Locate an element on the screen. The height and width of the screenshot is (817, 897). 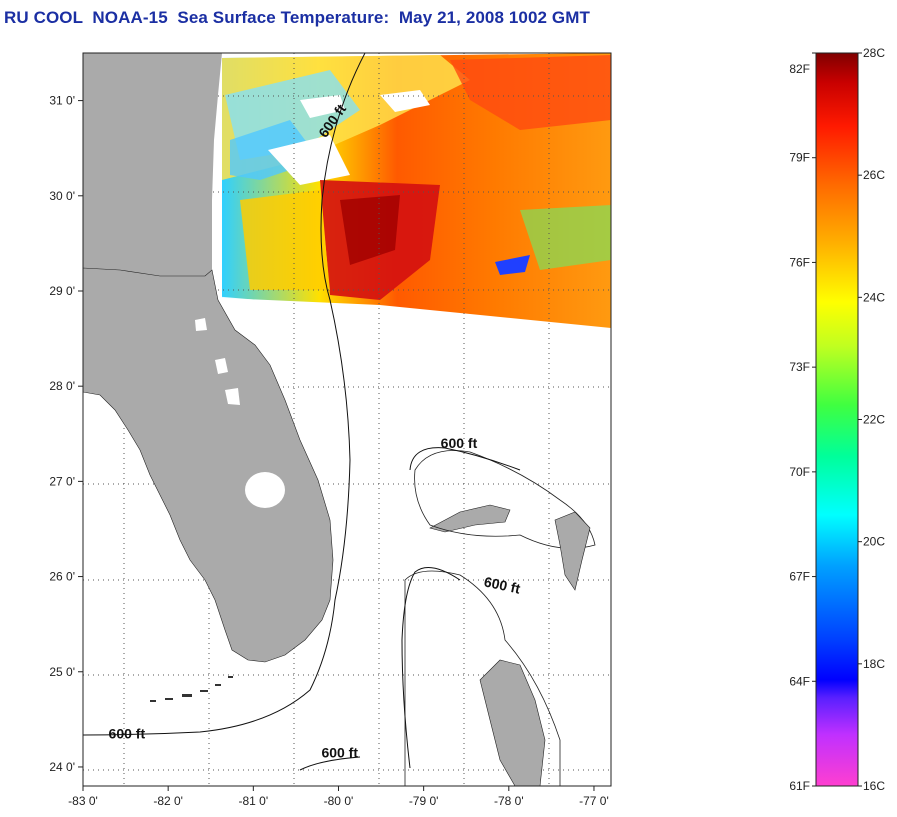
colorbar-fahrenheit-labels: 82F 79F 76F 73F 70F 67F 64F 61F is located at coordinates (802, 422).